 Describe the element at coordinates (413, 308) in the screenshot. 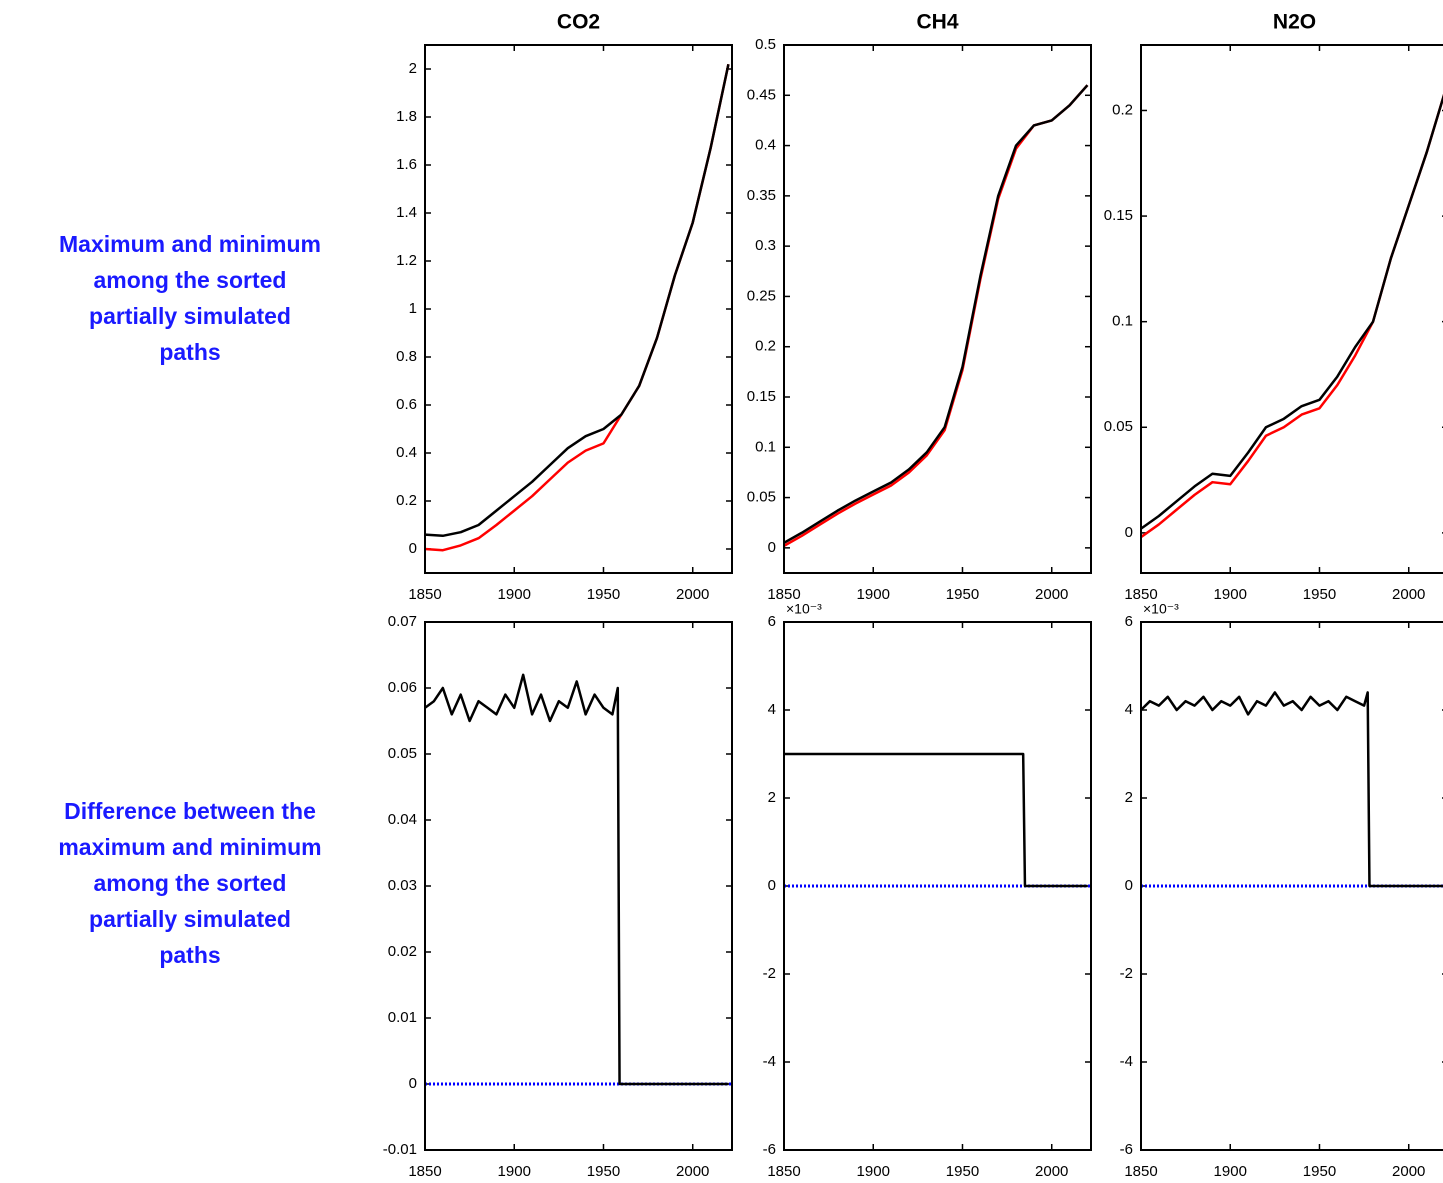

I see `y-tick-label: 1` at that location.